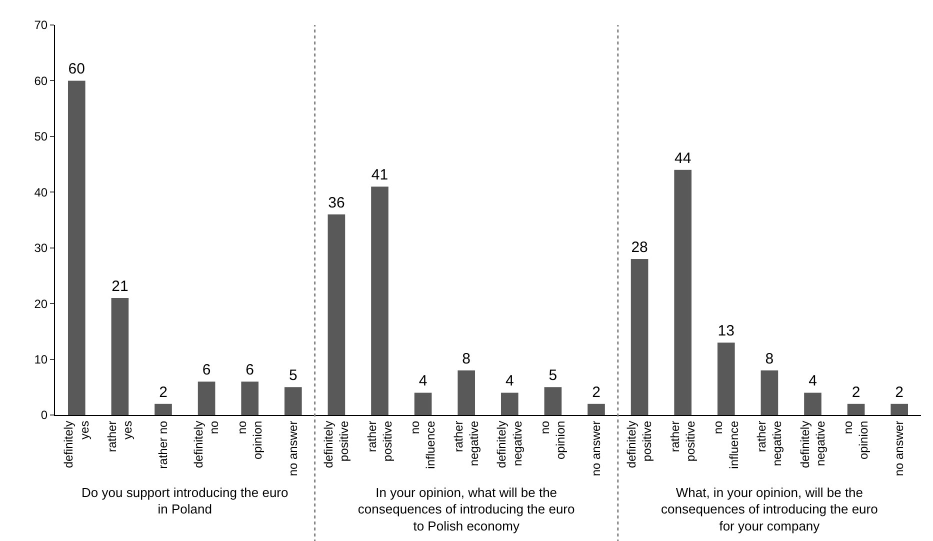 The height and width of the screenshot is (541, 933). What do you see at coordinates (41, 137) in the screenshot?
I see `y-tick-label: 50` at bounding box center [41, 137].